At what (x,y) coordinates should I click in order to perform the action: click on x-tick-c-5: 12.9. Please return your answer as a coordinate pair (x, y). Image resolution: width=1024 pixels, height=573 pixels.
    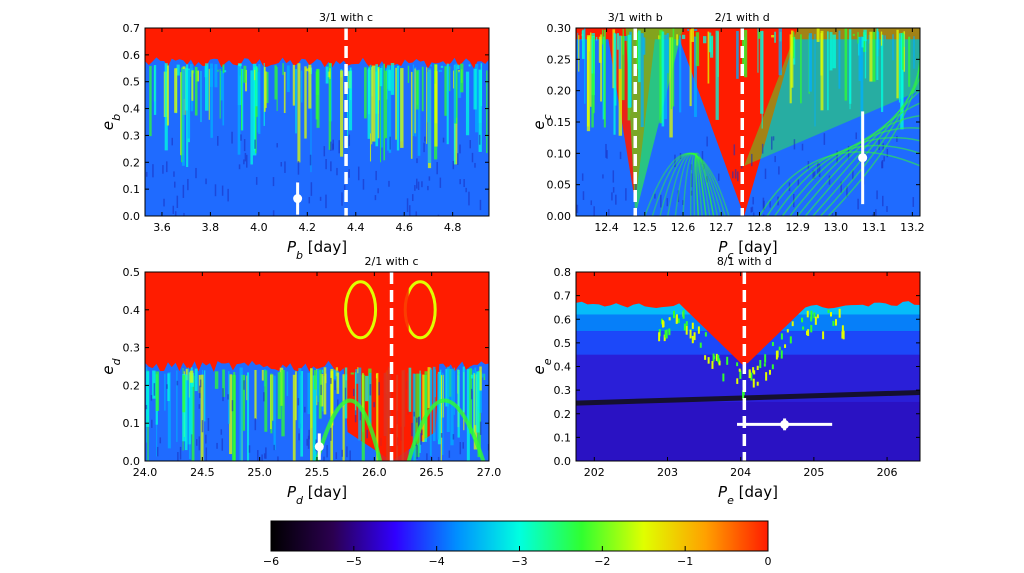
    Looking at the image, I should click on (797, 227).